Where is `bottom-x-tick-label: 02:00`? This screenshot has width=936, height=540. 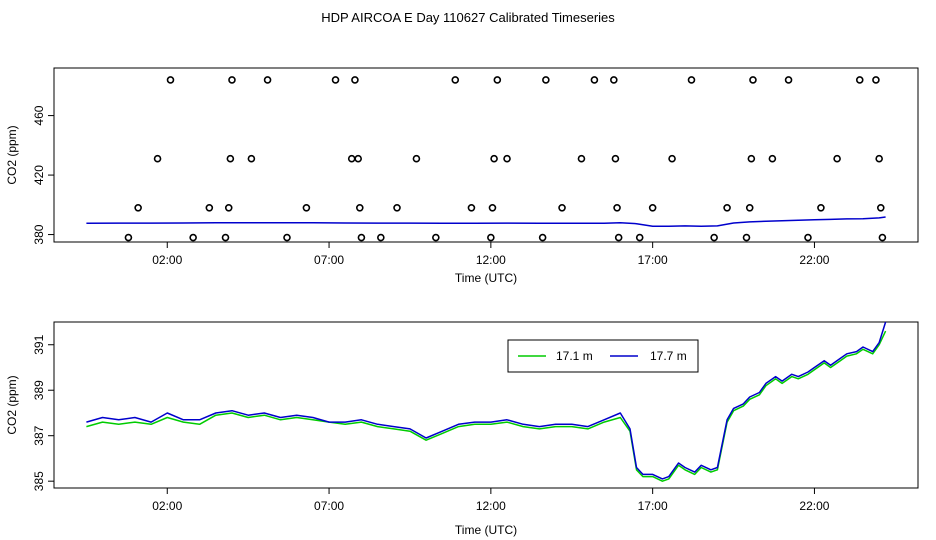 bottom-x-tick-label: 02:00 is located at coordinates (167, 506).